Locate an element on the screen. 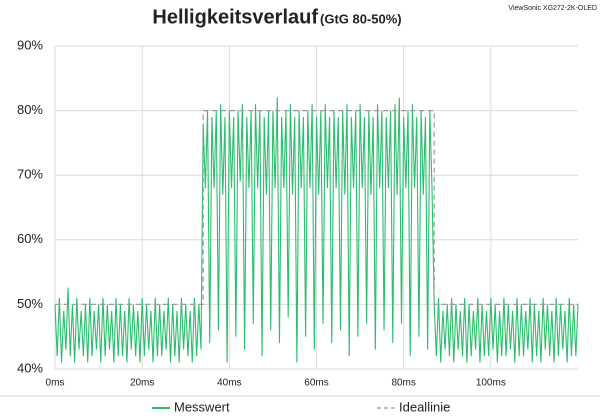 Image resolution: width=600 pixels, height=420 pixels. y-tick-label: 60% is located at coordinates (30, 238).